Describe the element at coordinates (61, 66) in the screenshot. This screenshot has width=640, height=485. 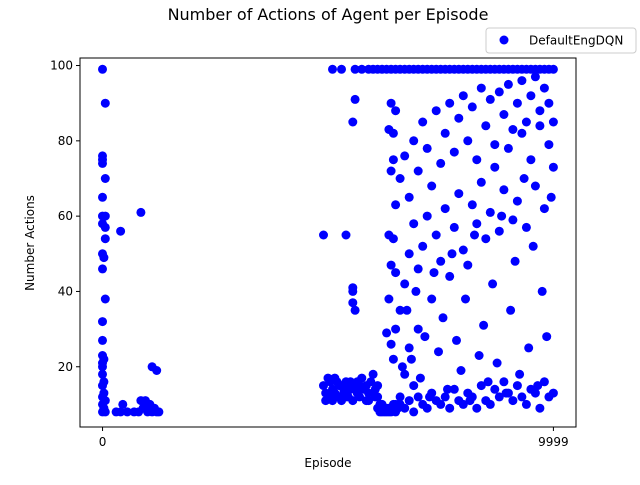
I see `y-tick-label: 100` at that location.